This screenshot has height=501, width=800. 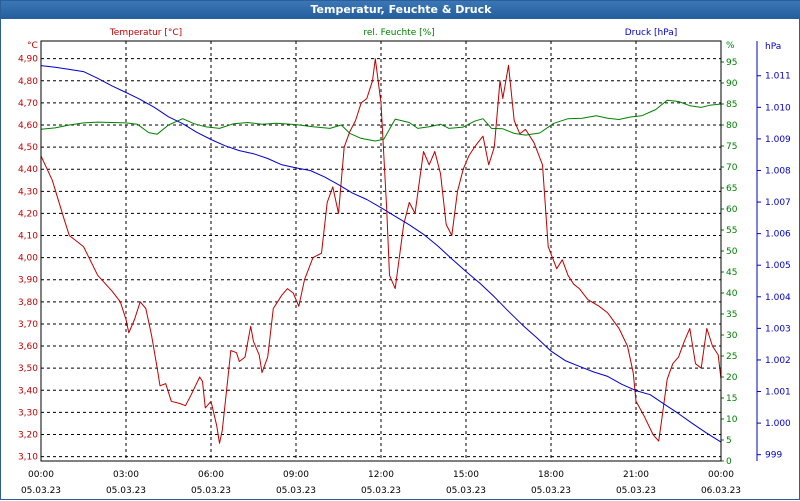 I want to click on temperature-tick-label: 3,60, so click(x=28, y=347).